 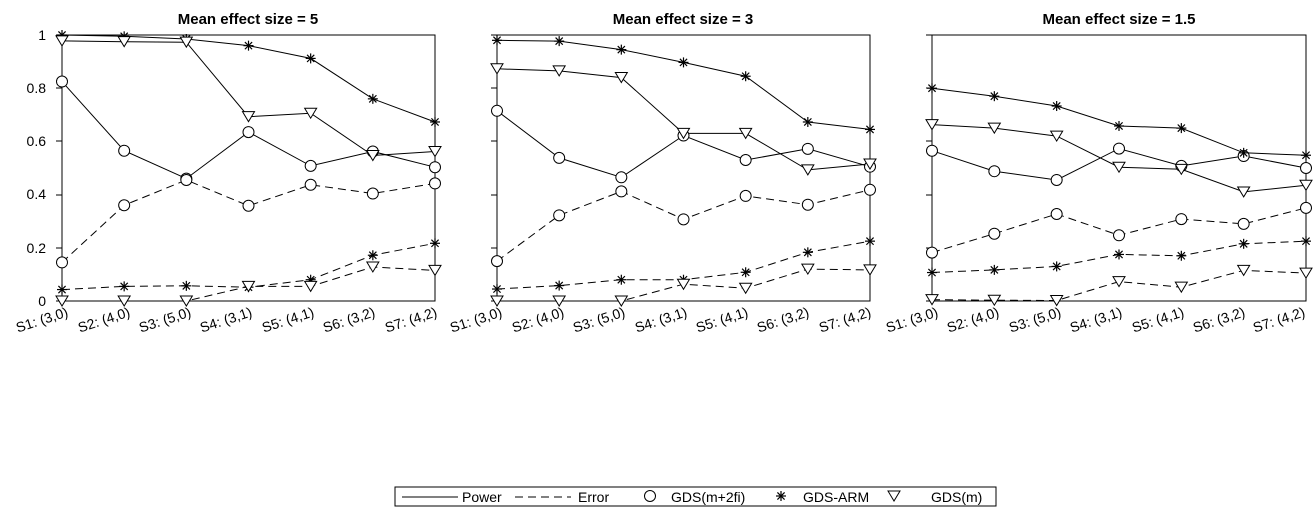 What do you see at coordinates (42, 35) in the screenshot?
I see `y-tick-label: 1` at bounding box center [42, 35].